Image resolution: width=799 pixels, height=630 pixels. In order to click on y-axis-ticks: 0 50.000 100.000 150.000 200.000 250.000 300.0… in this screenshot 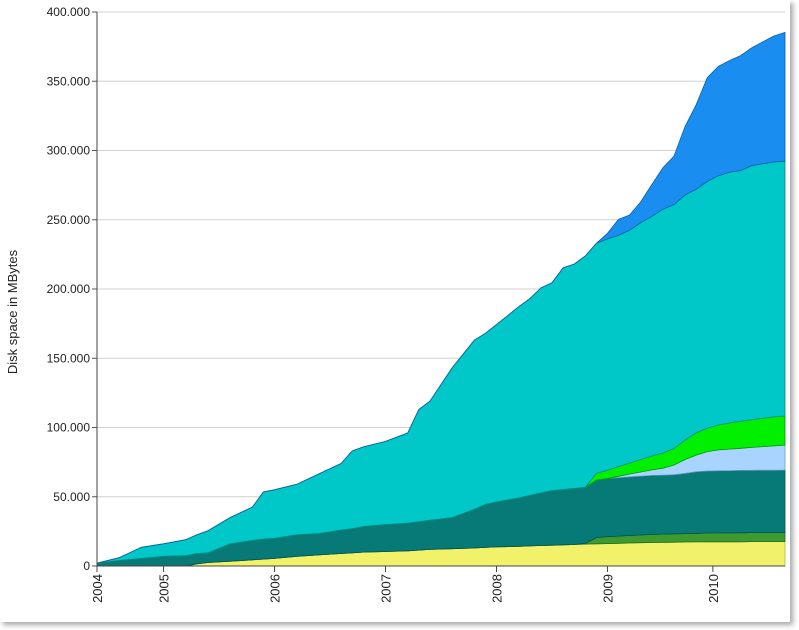, I will do `click(72, 289)`.